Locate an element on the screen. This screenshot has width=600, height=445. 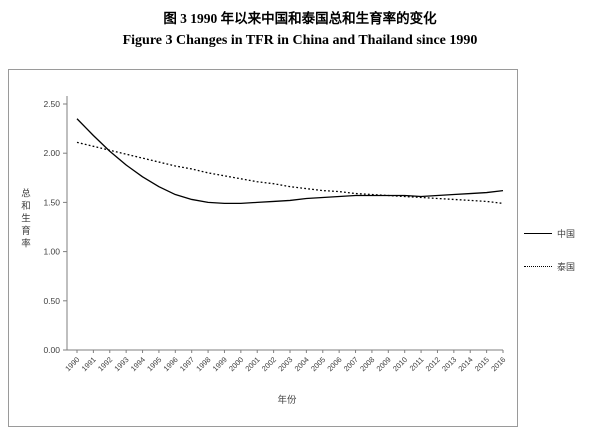
chart-legend: 中国 泰国 is located at coordinates (560, 260).